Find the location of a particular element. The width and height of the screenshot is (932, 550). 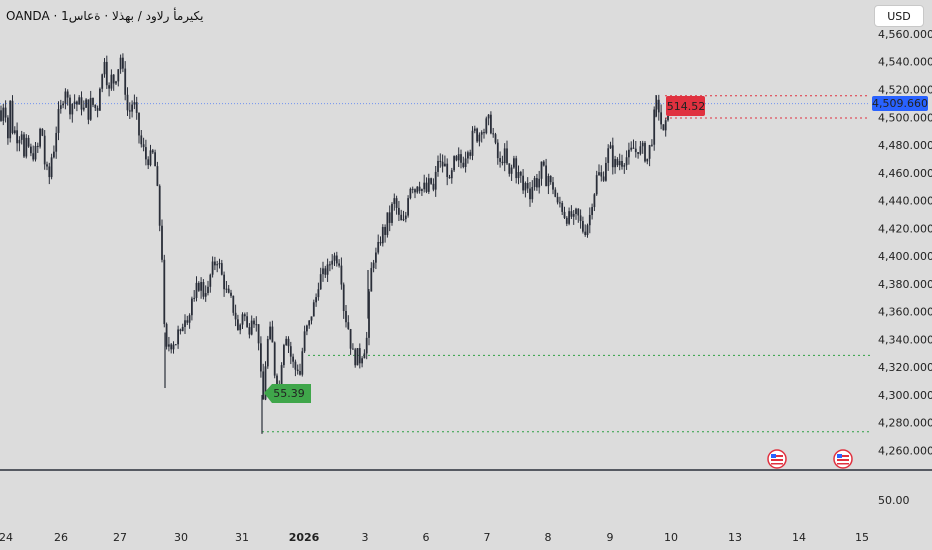

time-axis: 24 26 27 30 31 2026 3 6 7 8 9 10 13 14 15 is located at coordinates (434, 537).